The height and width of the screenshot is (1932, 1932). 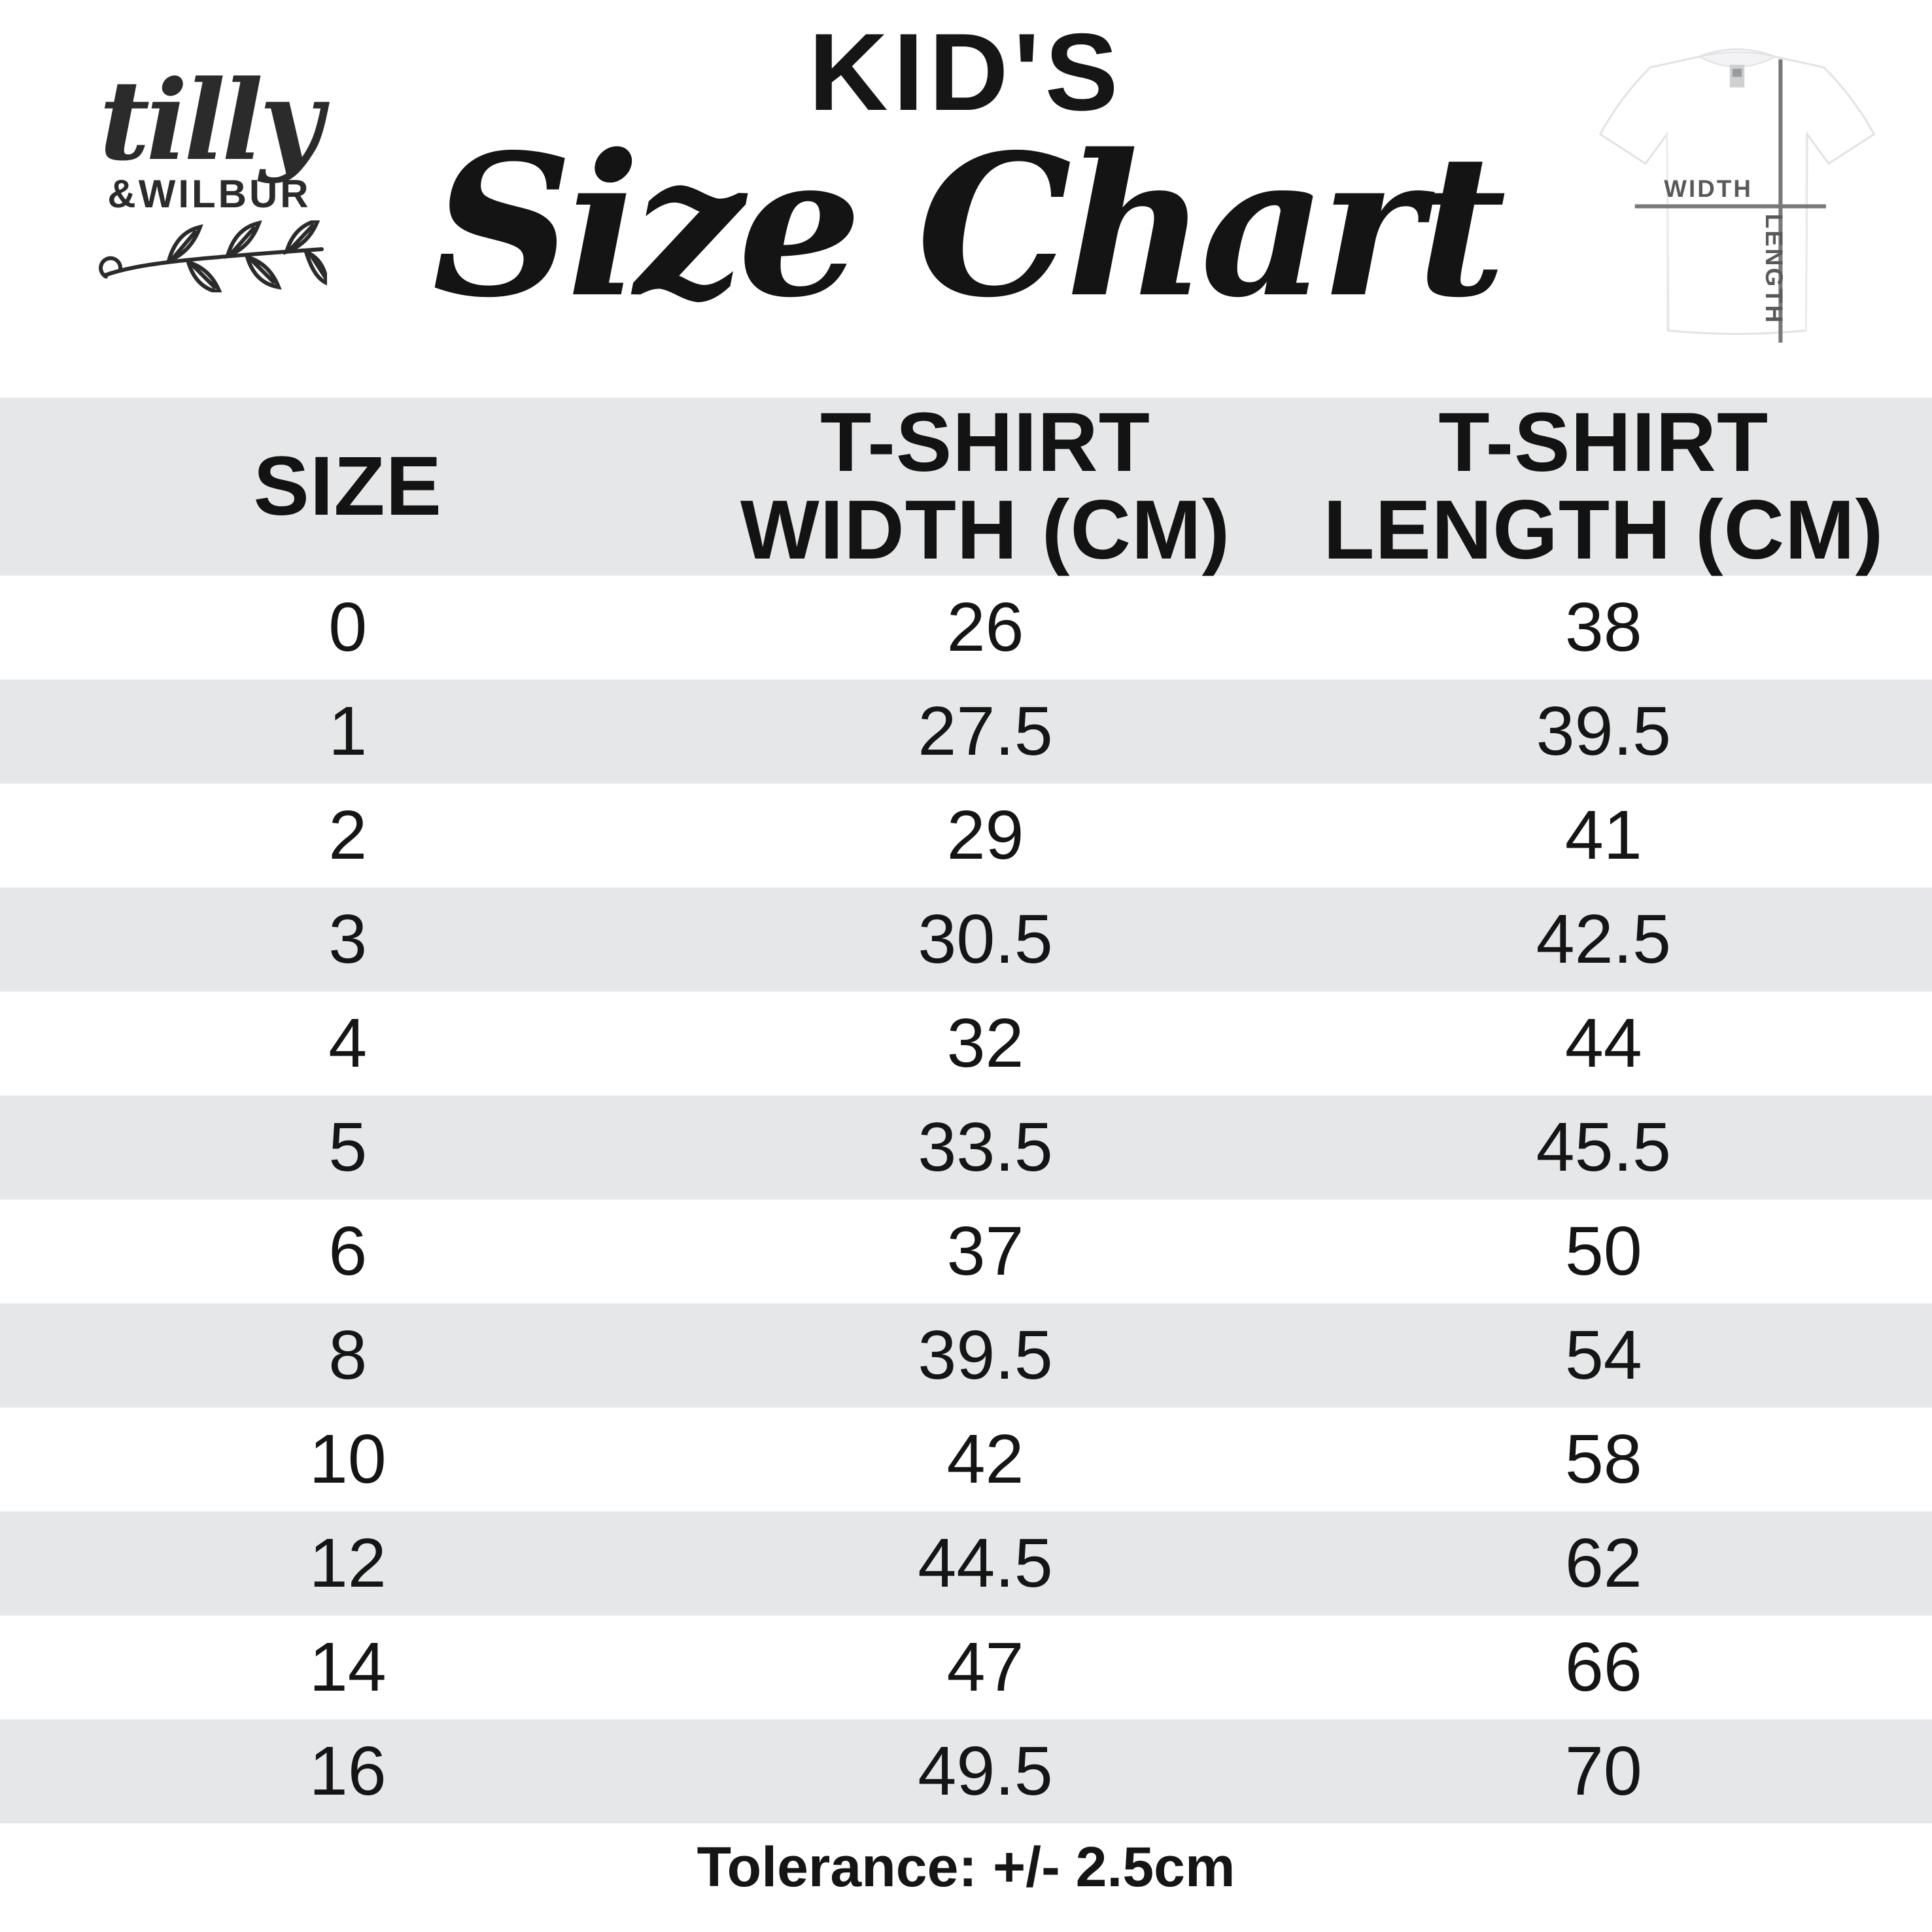 What do you see at coordinates (1603, 1043) in the screenshot?
I see `cell-length: 44` at bounding box center [1603, 1043].